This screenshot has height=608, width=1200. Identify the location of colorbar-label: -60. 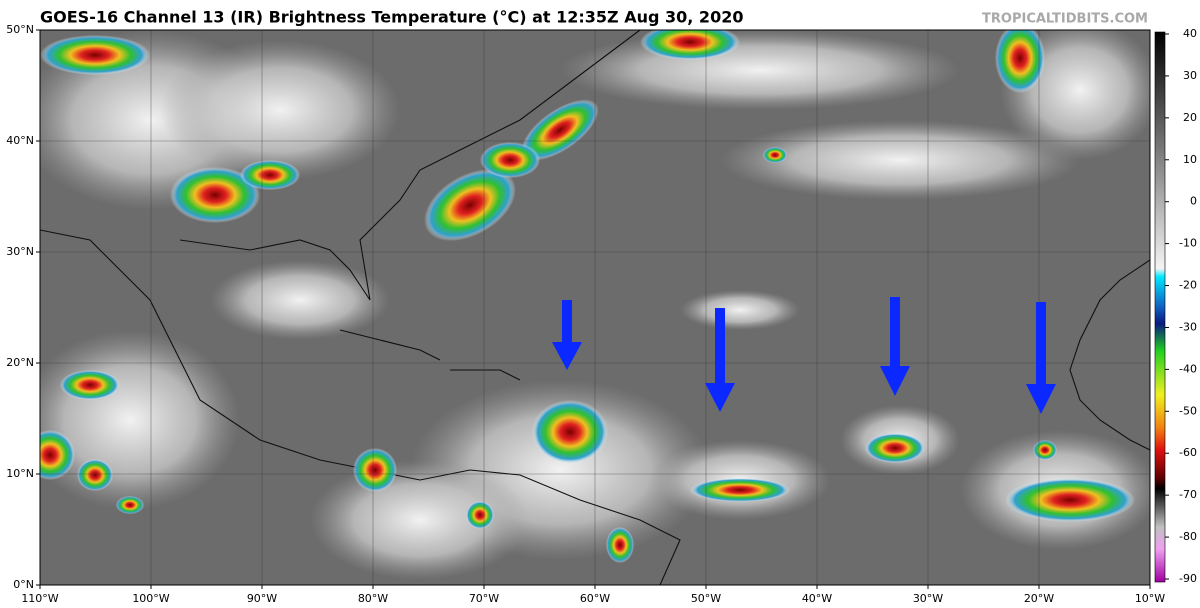
(1188, 452).